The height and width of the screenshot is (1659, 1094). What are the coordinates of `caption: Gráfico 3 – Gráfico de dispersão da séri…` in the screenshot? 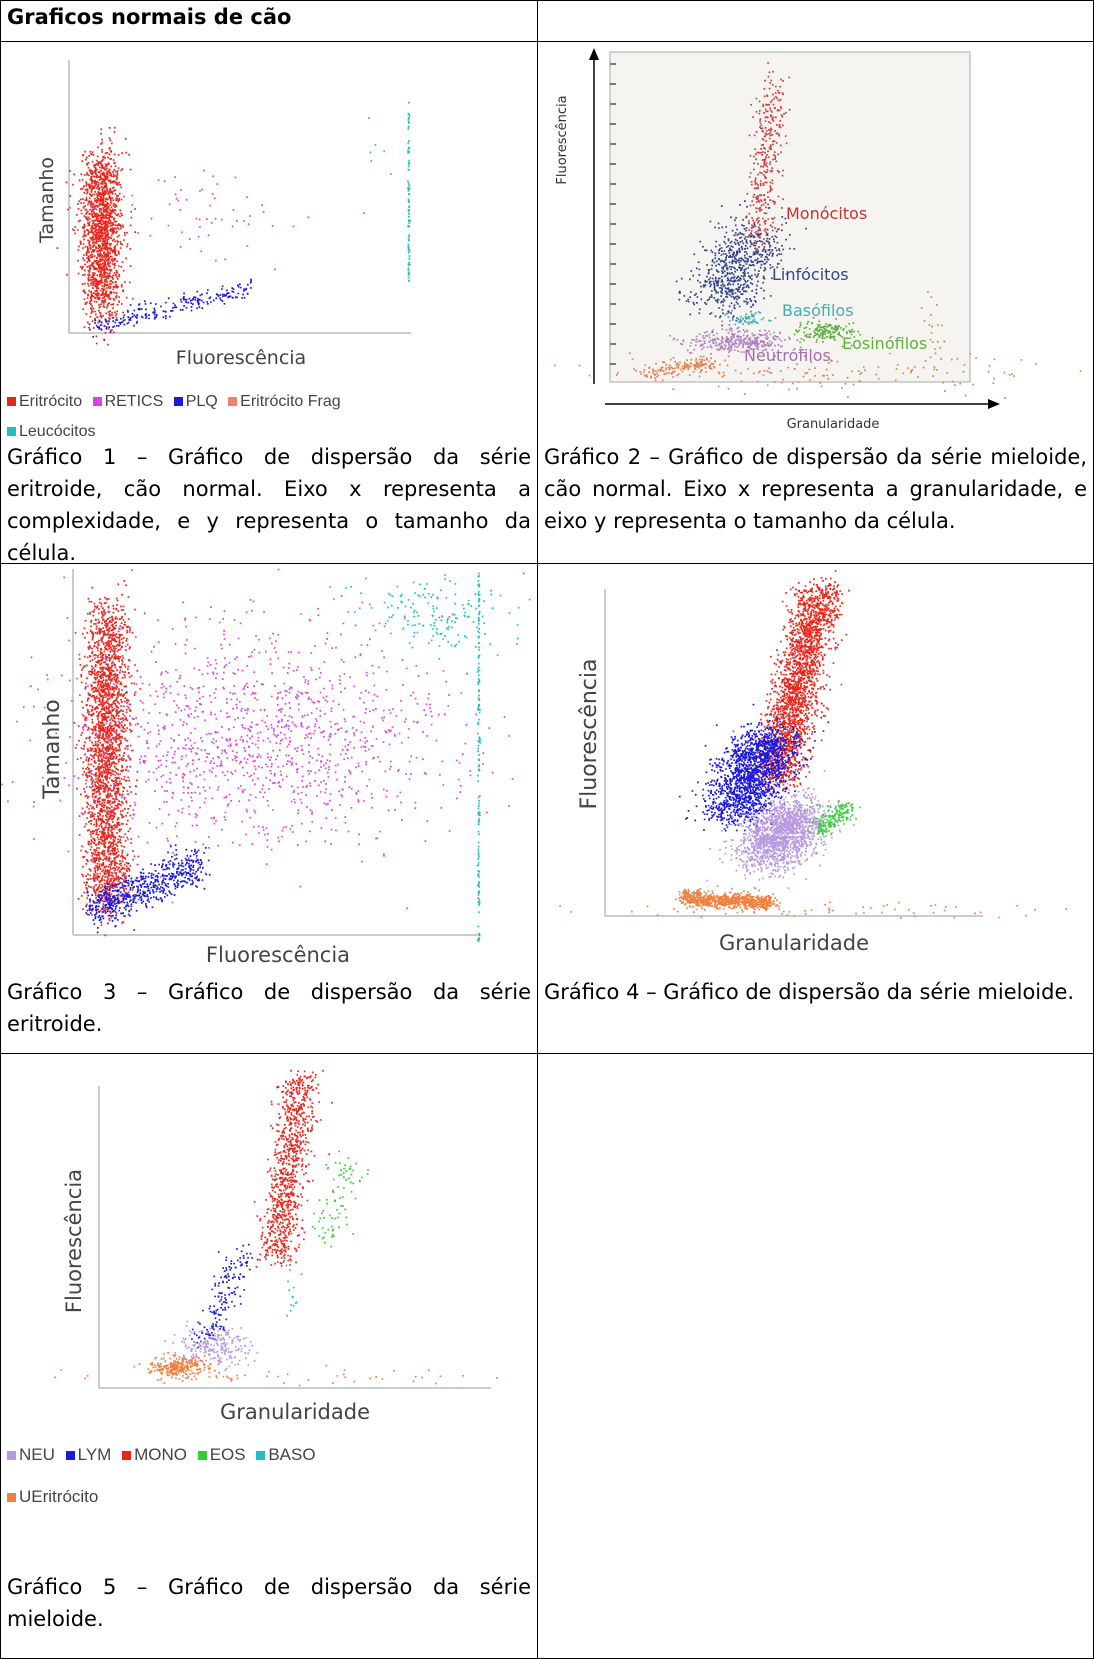 It's located at (269, 1008).